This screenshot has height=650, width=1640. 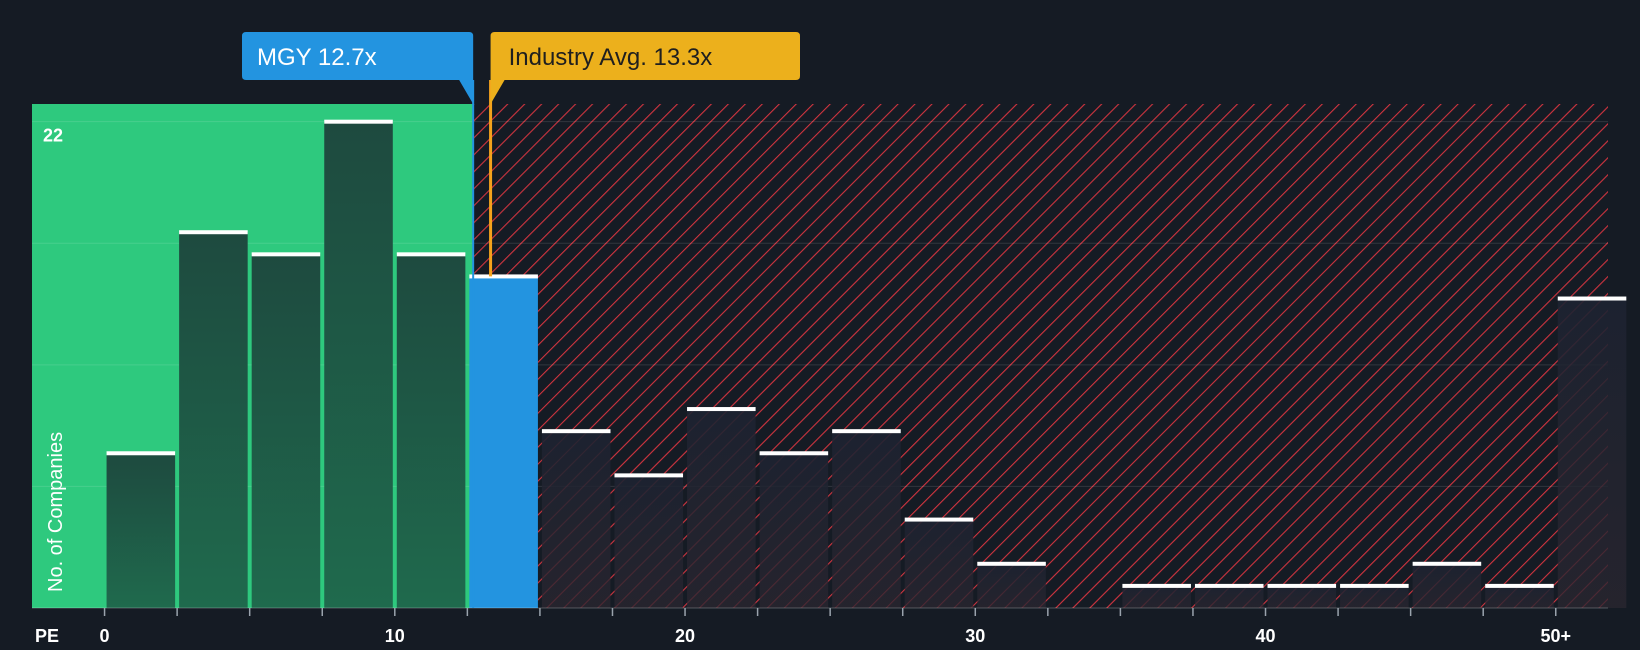 What do you see at coordinates (685, 636) in the screenshot?
I see `x-tick-label: 20` at bounding box center [685, 636].